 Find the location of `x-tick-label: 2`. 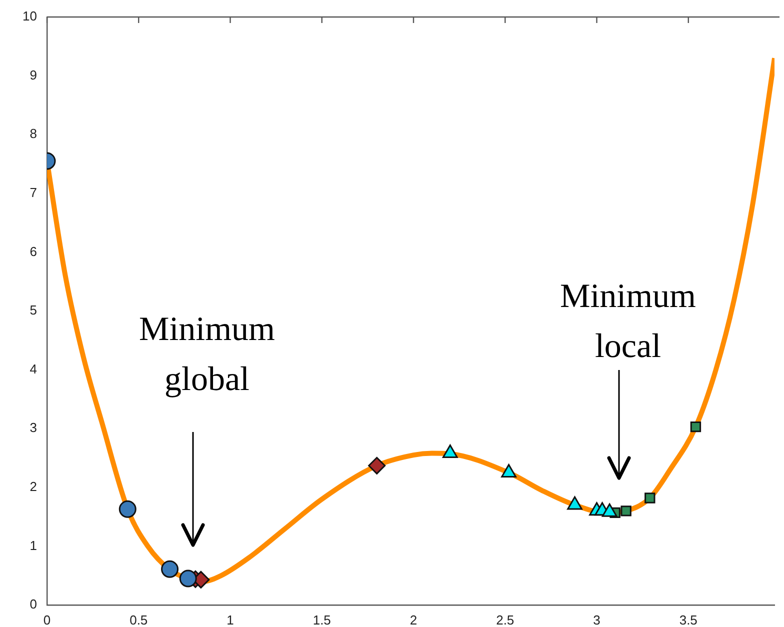

x-tick-label: 2 is located at coordinates (414, 619).